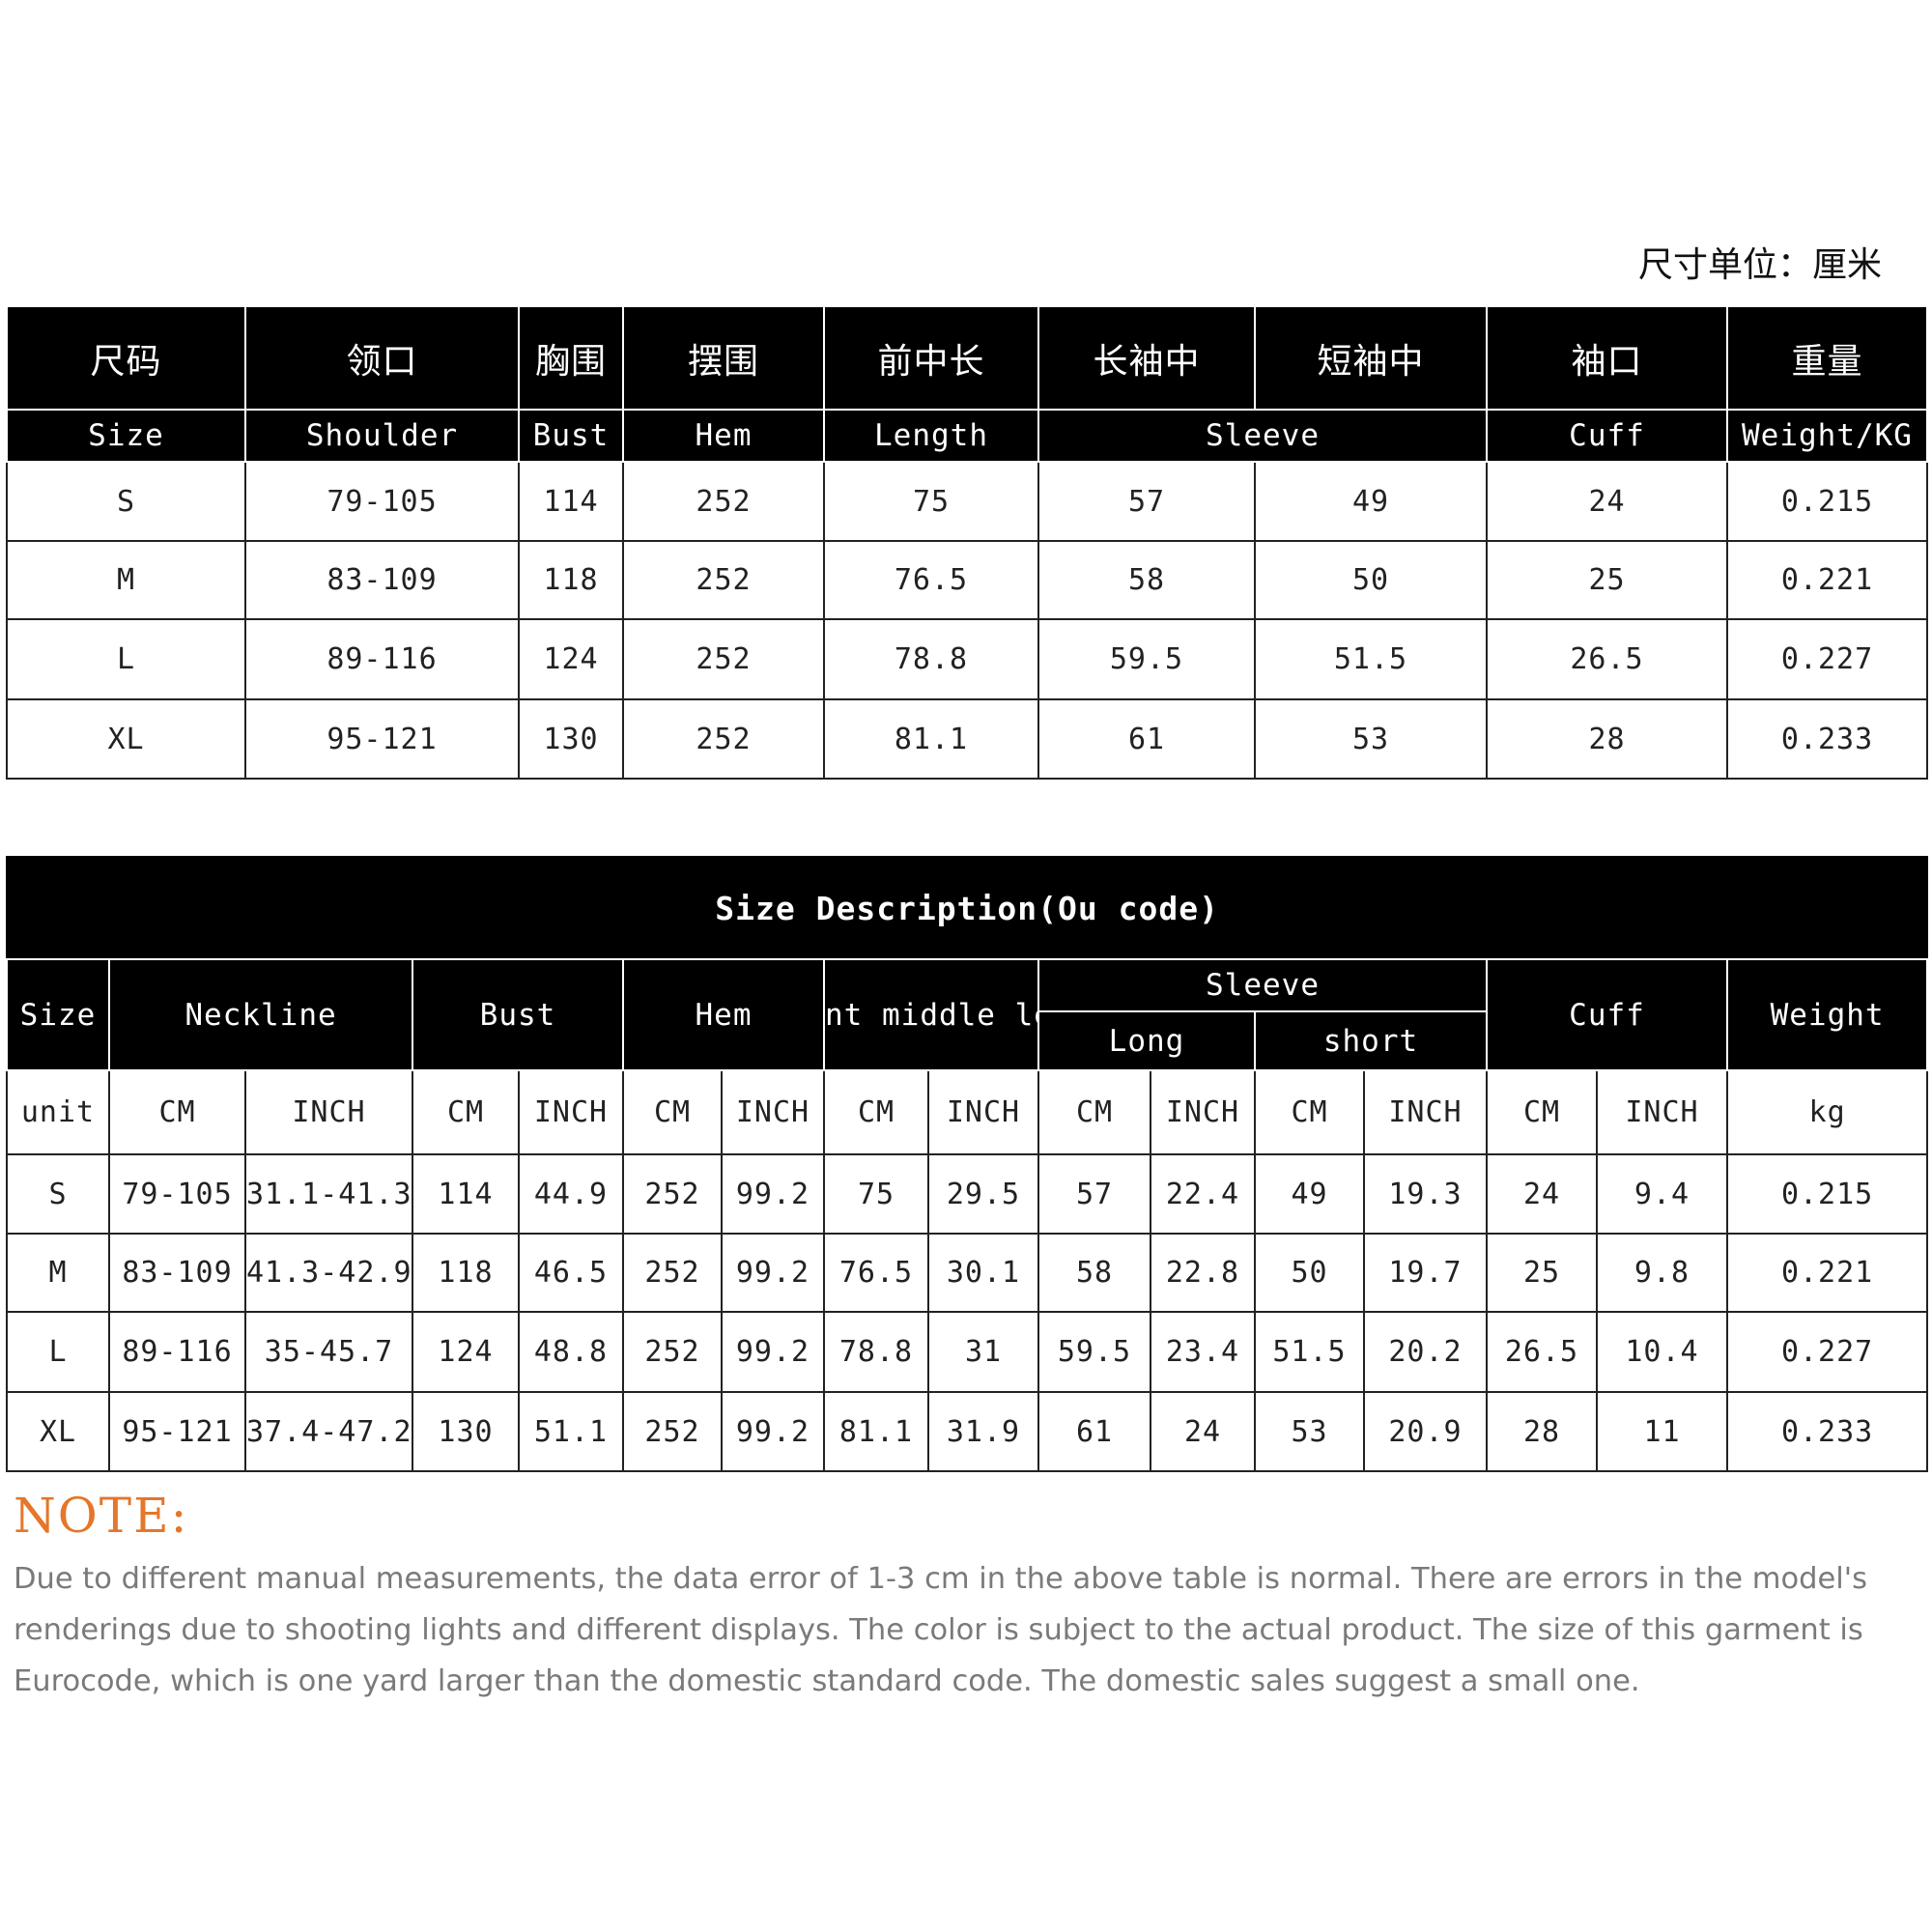 This screenshot has width=1932, height=1932. Describe the element at coordinates (967, 502) in the screenshot. I see `table-row: S 79-105 114 252 75 57 49 24 0.215` at that location.